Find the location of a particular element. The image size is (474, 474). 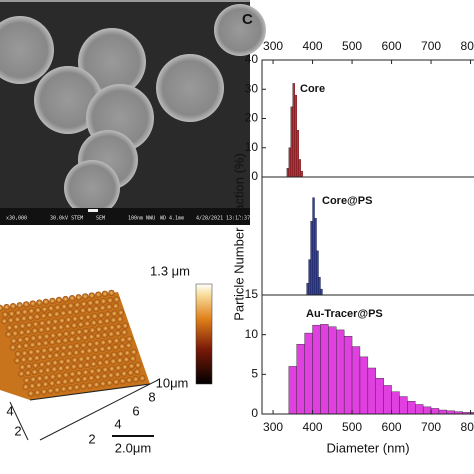

afm-tick: 6 is located at coordinates (135, 410).